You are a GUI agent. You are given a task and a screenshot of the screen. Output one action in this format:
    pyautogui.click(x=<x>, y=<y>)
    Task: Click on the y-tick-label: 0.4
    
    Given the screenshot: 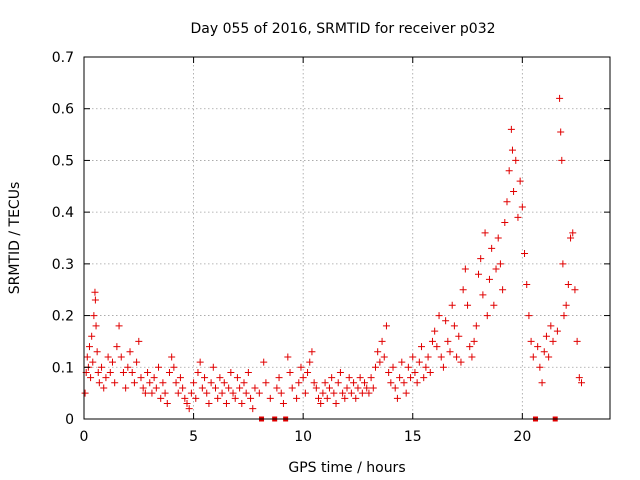 What is the action you would take?
    pyautogui.click(x=63, y=213)
    